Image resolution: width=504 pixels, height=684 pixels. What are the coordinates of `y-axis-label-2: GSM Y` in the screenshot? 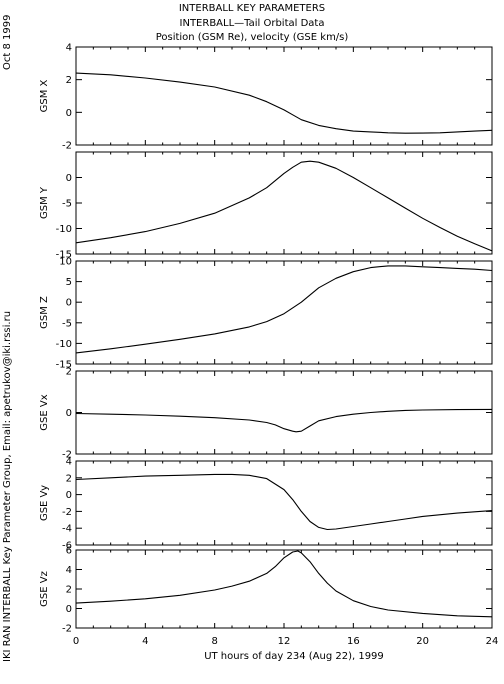 It's located at (44, 202).